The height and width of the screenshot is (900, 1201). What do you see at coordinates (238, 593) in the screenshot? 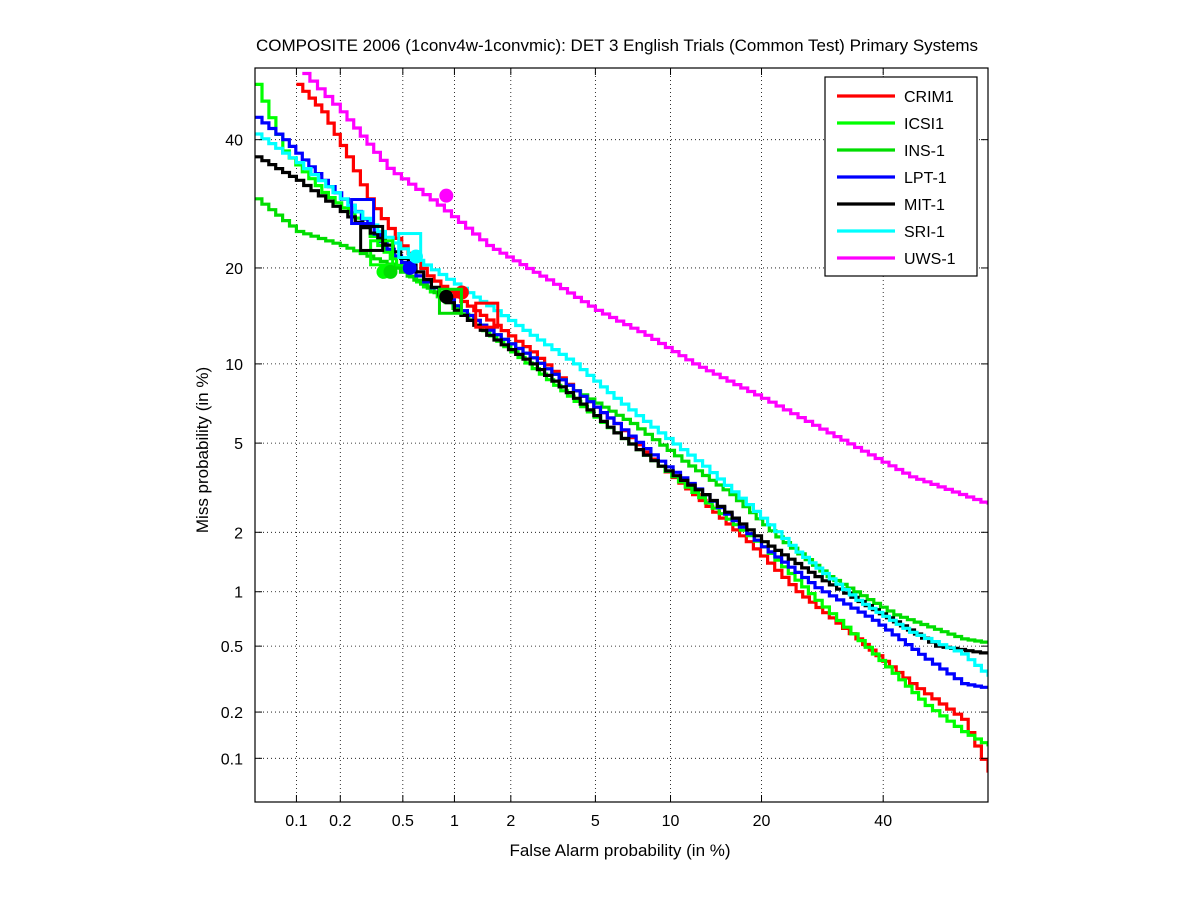
I see `y-tick-label: 1` at bounding box center [238, 593].